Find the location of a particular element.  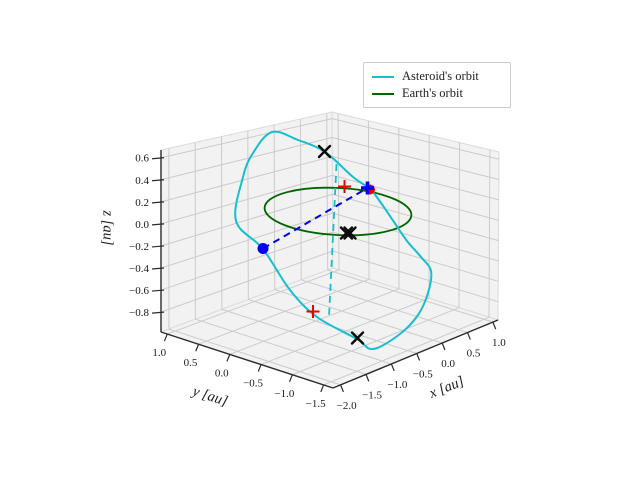

z-tick-label: 0.2 is located at coordinates (142, 203).